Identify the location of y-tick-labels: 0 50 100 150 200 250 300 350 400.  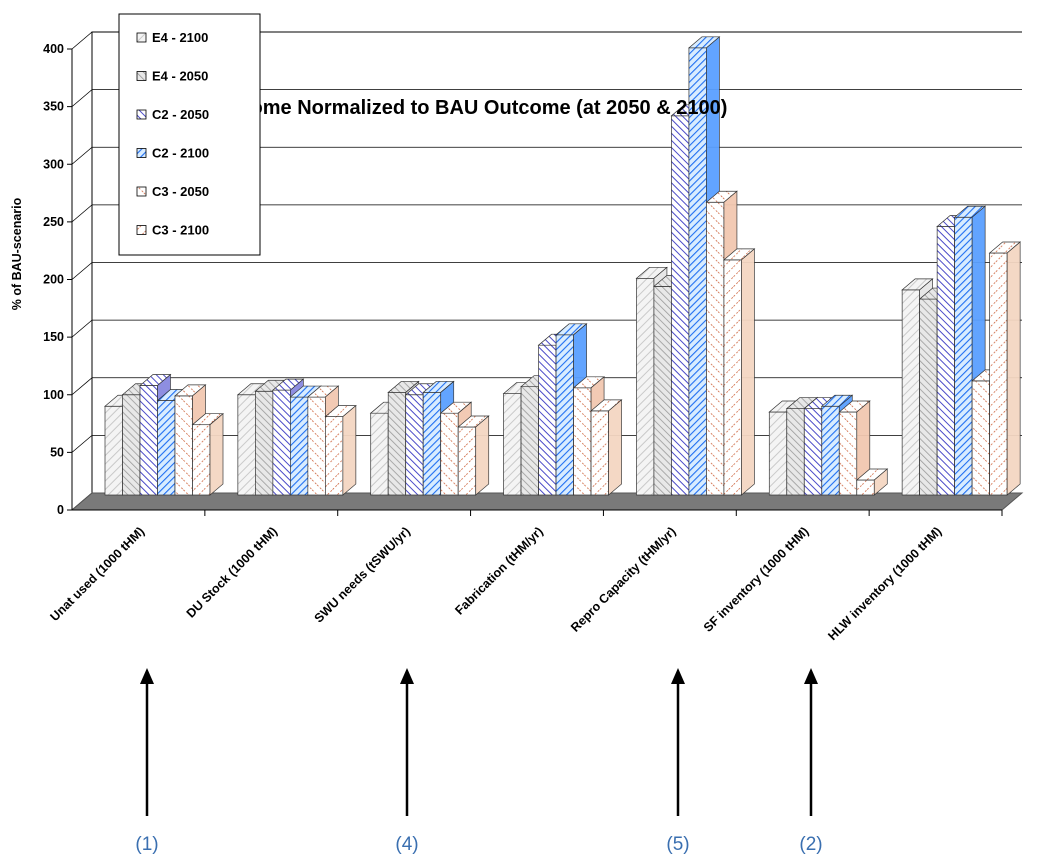
(53, 279).